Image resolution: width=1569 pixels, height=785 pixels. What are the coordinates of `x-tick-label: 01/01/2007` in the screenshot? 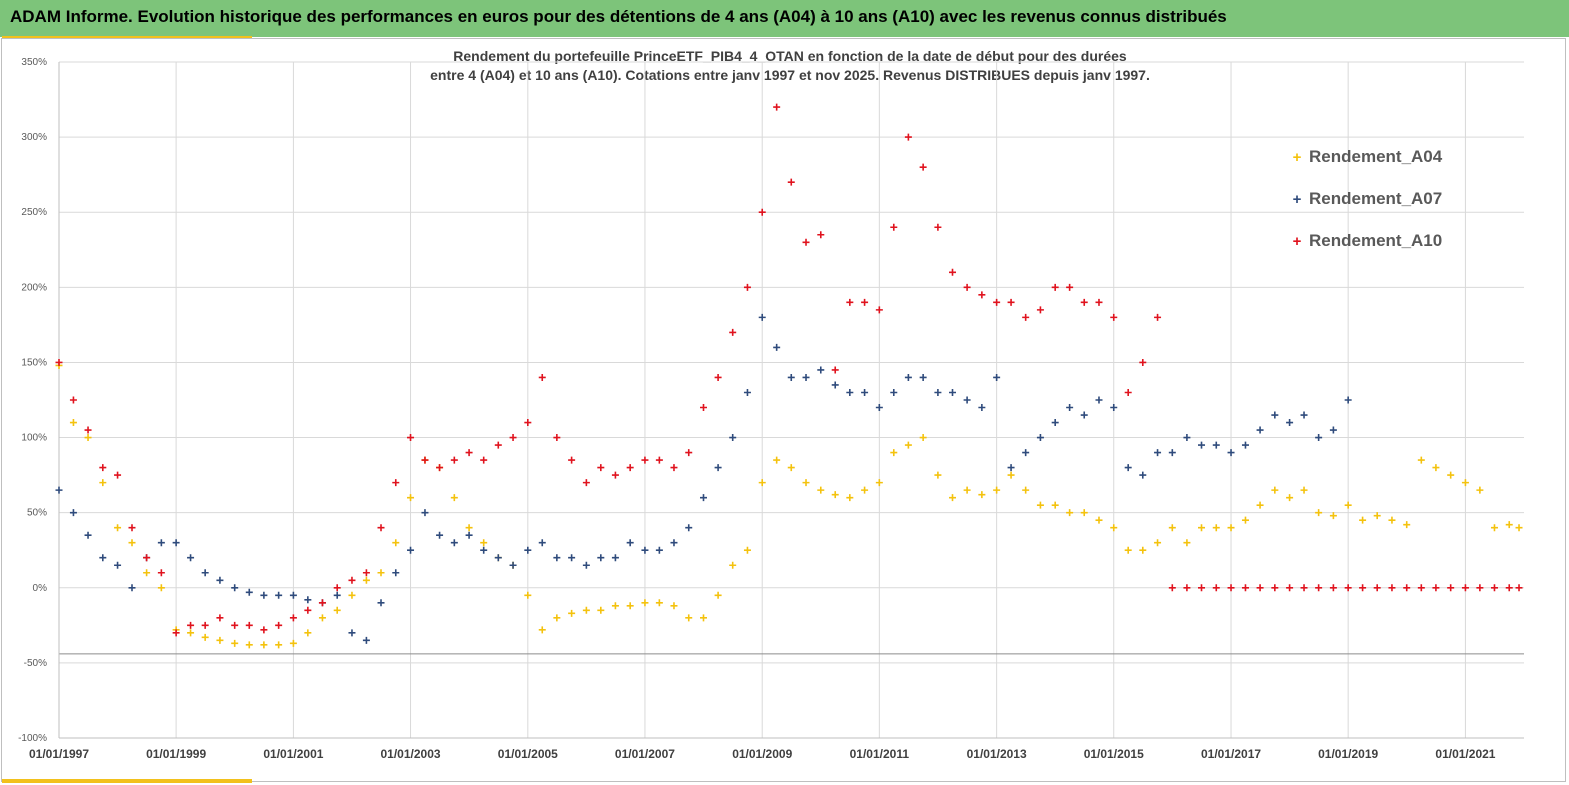 It's located at (645, 754).